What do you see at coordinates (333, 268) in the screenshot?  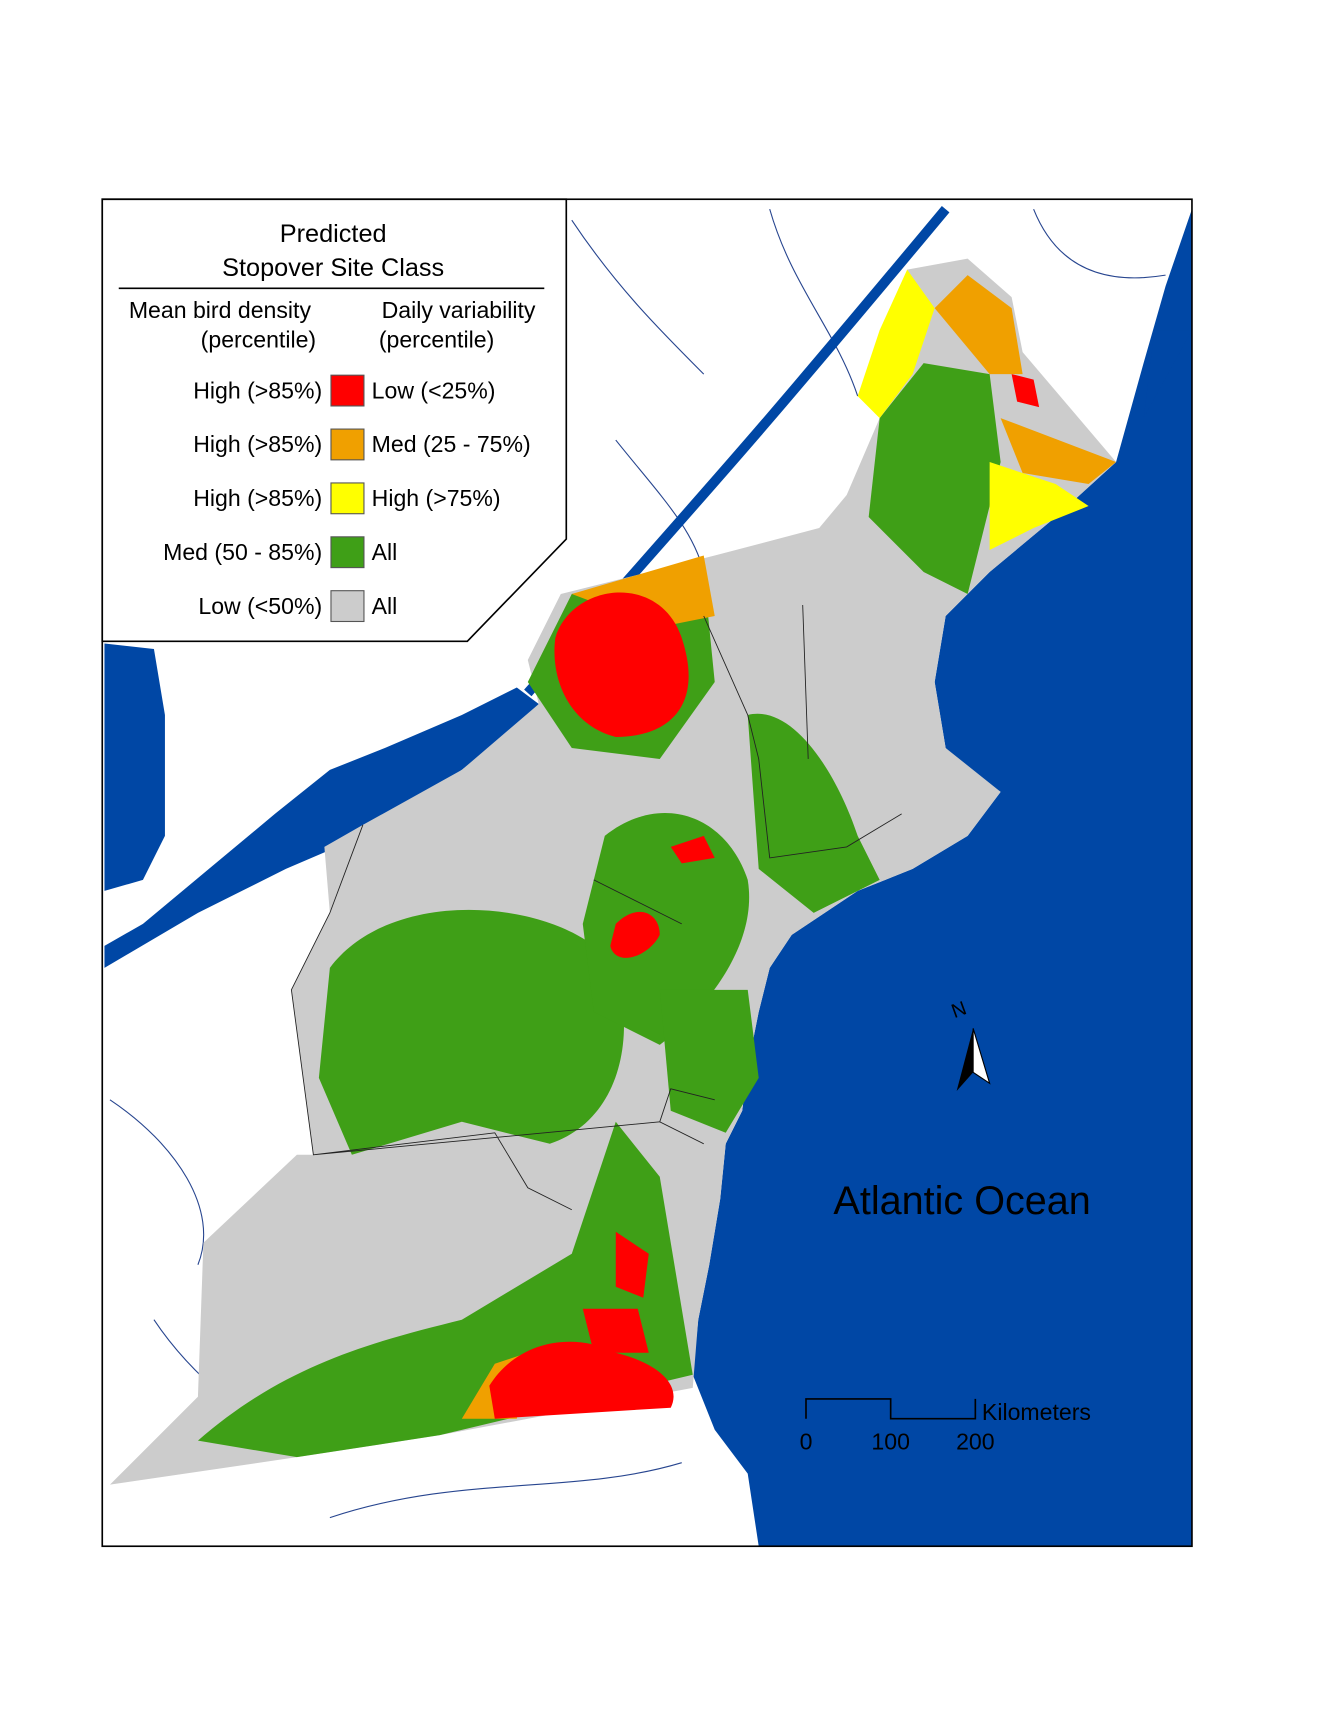 I see `legend-subtitle: Stopover Site Class` at bounding box center [333, 268].